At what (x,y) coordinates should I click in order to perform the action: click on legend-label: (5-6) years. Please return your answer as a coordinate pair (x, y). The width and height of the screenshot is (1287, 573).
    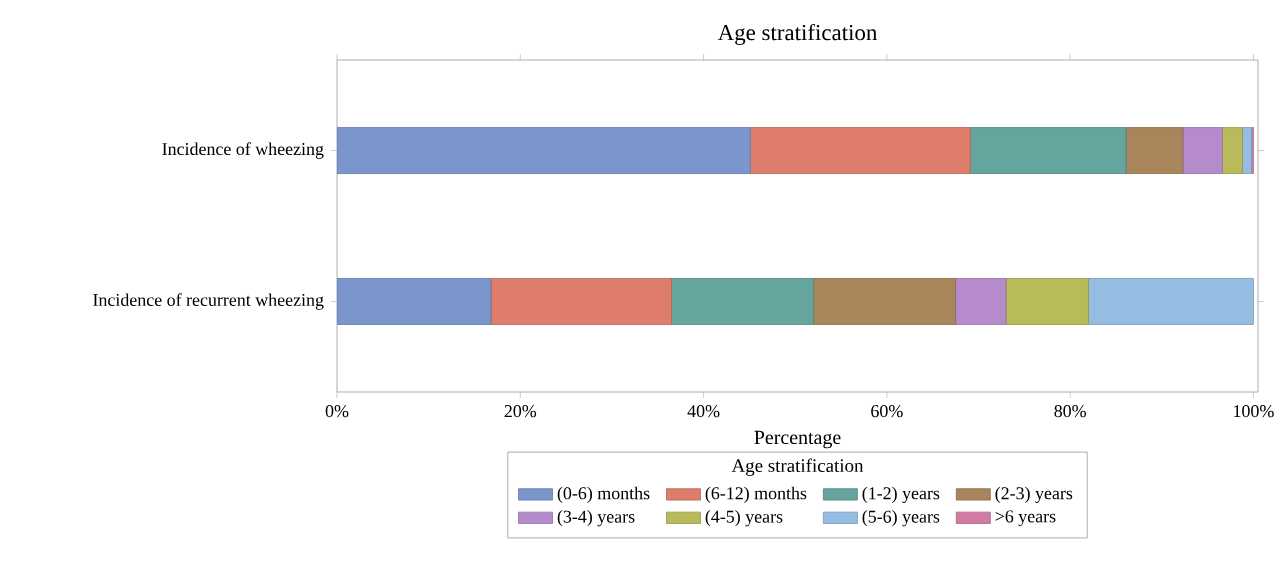
    Looking at the image, I should click on (901, 518).